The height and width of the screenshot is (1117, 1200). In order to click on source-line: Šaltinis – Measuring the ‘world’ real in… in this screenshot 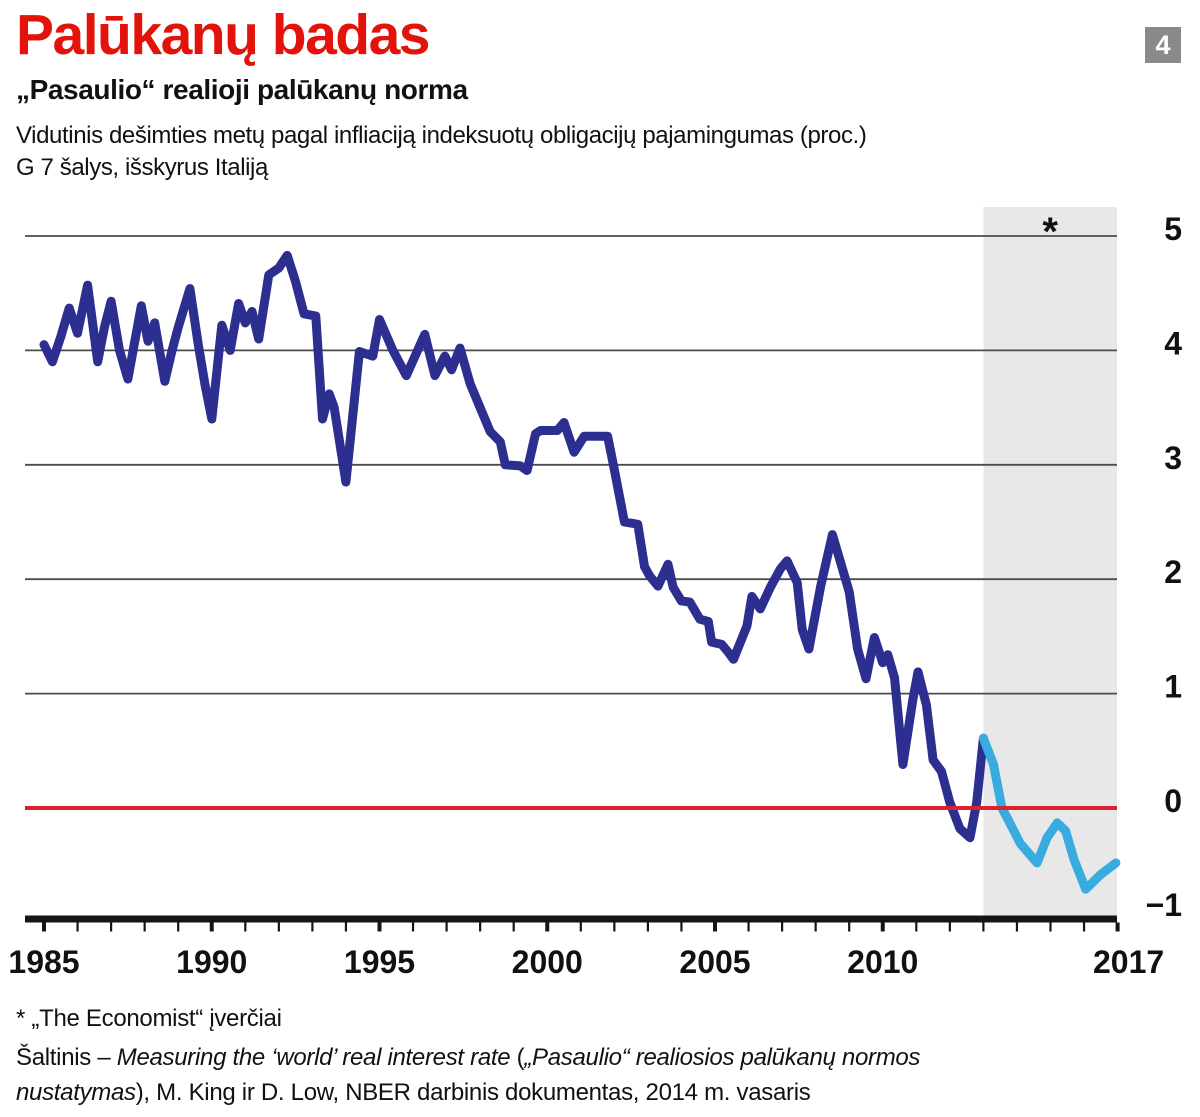, I will do `click(533, 1075)`.